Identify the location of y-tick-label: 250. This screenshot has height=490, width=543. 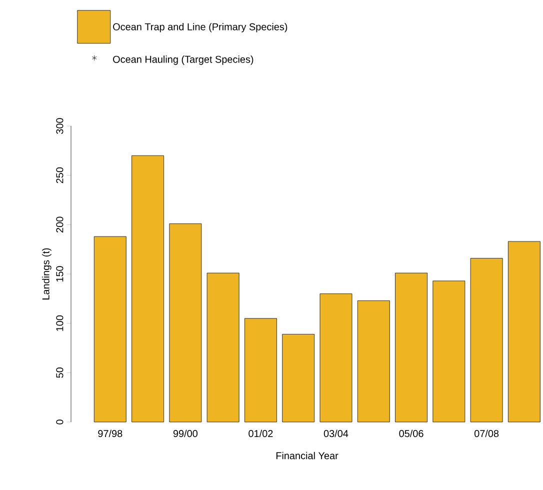
(60, 175).